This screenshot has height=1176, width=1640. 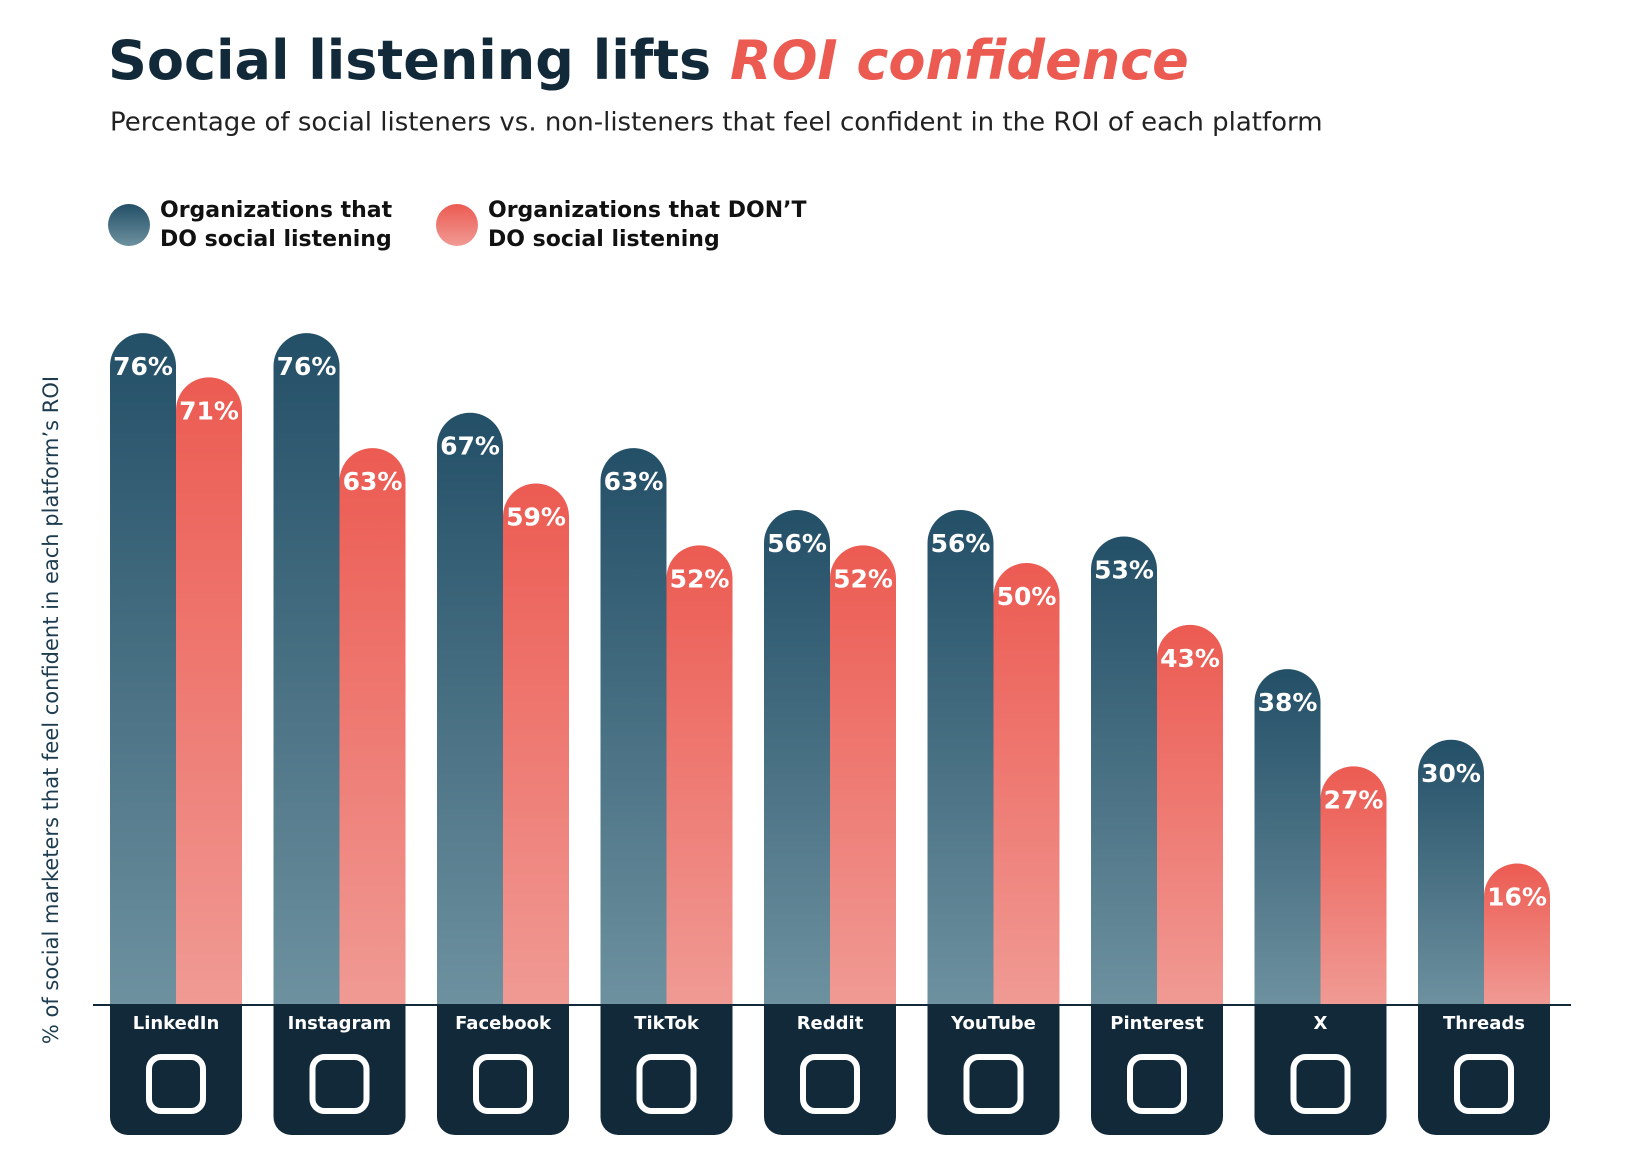 What do you see at coordinates (1451, 773) in the screenshot?
I see `value-label: 30%` at bounding box center [1451, 773].